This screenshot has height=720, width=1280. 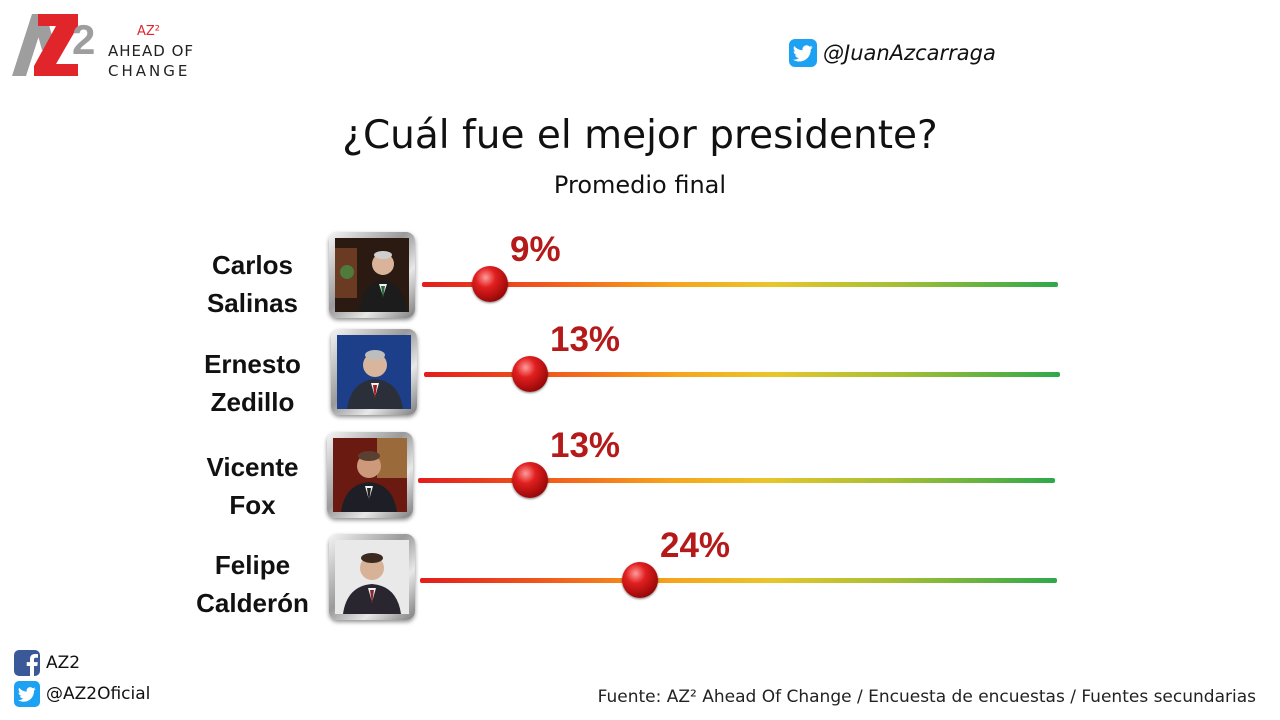 What do you see at coordinates (252, 467) in the screenshot?
I see `series-name-line-1: Vicente` at bounding box center [252, 467].